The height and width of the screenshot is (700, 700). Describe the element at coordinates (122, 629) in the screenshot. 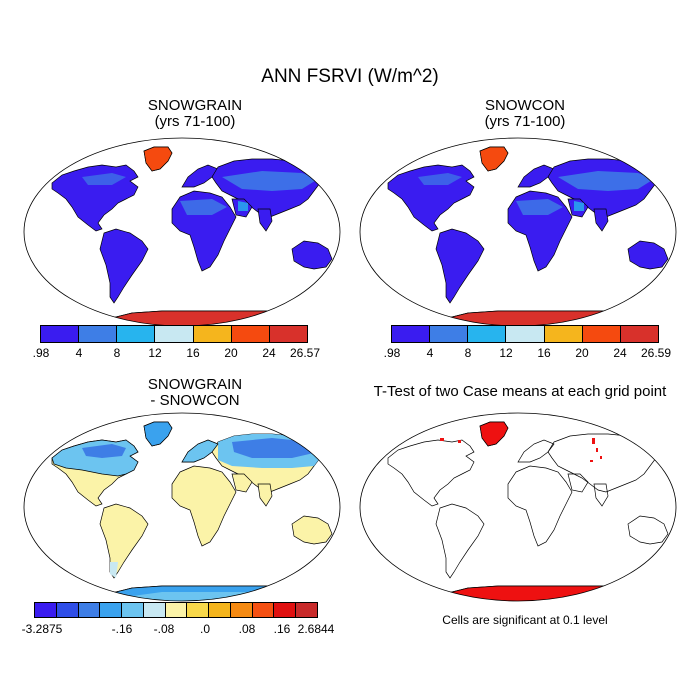

I see `panel3-cb-label-1: -.16` at that location.